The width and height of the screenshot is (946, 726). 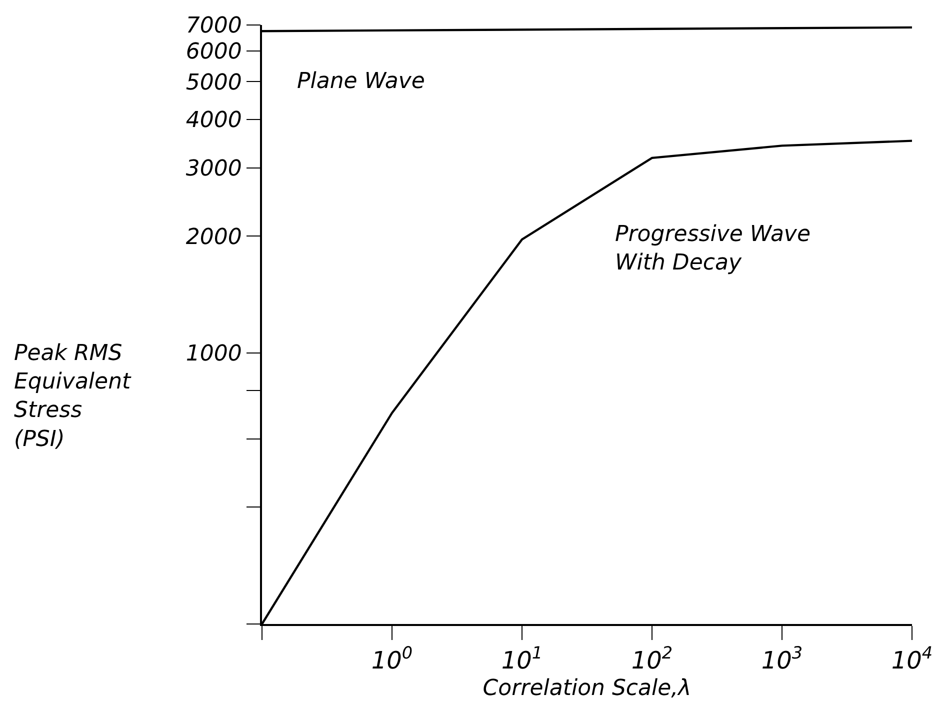 I want to click on x-tick-label: 10$^{4}$, so click(x=912, y=658).